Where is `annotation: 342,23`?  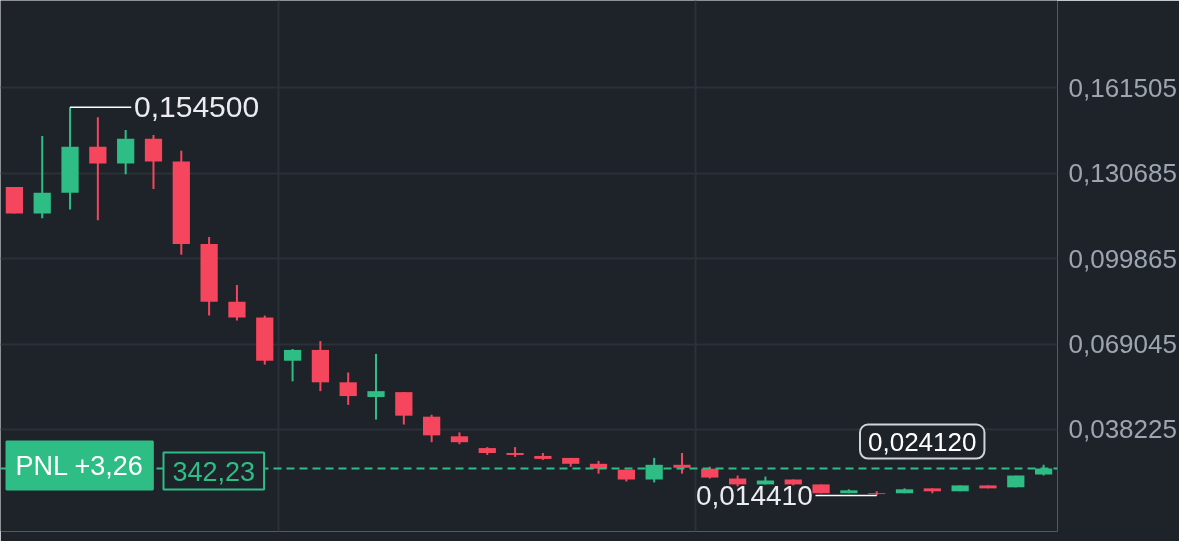
annotation: 342,23 is located at coordinates (214, 471).